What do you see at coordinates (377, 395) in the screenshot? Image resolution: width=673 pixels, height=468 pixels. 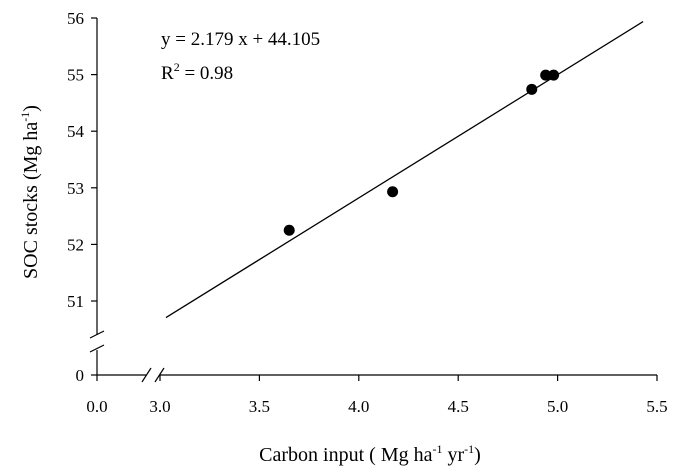 I see `x-ticks: 0.0 3.0 3.5 4.0 4.5 5.0 5.5` at bounding box center [377, 395].